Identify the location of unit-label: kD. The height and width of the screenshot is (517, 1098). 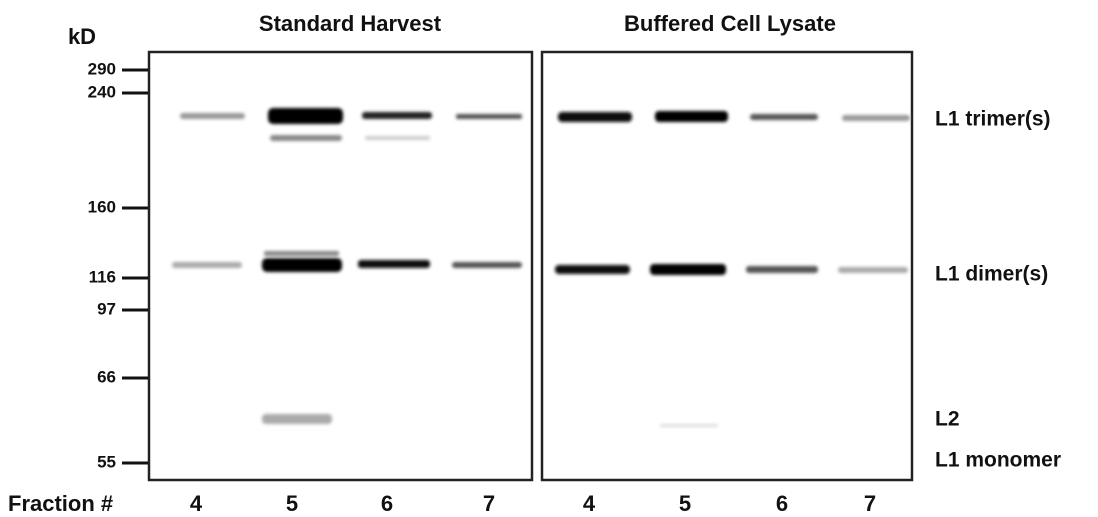
(82, 36).